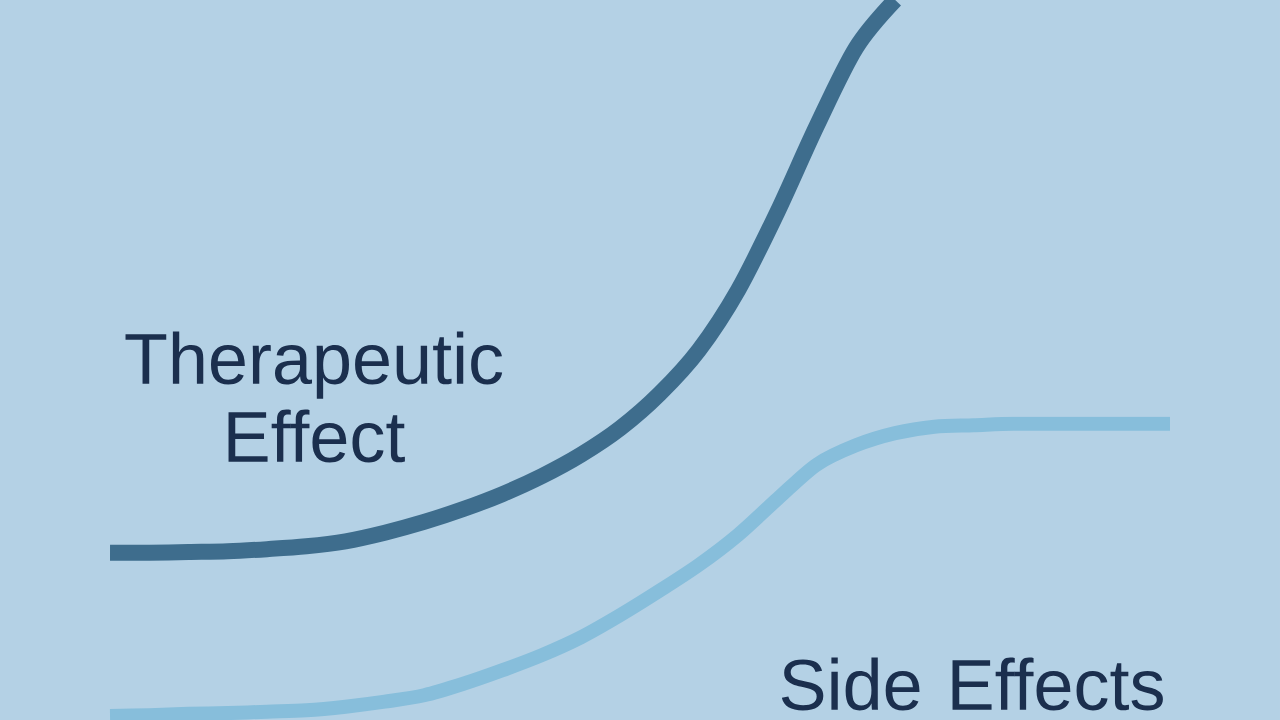 The image size is (1280, 720). I want to click on series-label: Side Effects, so click(972, 684).